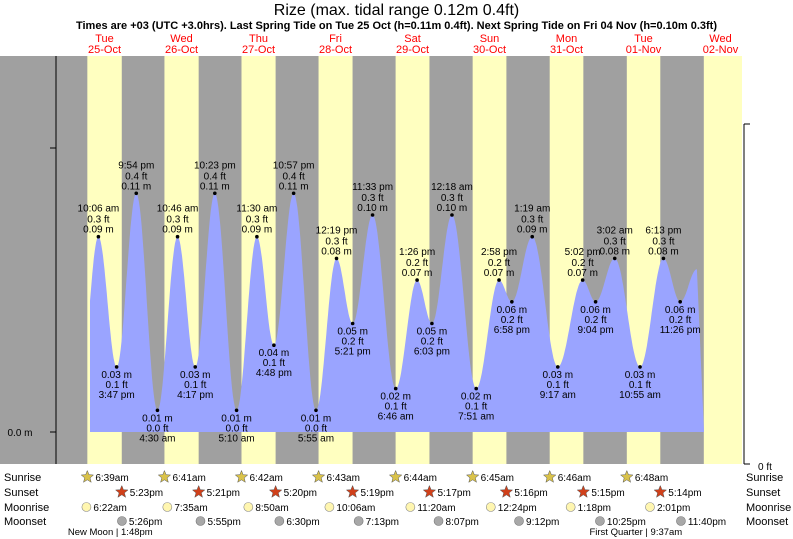  I want to click on tide-time: 3:02 am, so click(615, 230).